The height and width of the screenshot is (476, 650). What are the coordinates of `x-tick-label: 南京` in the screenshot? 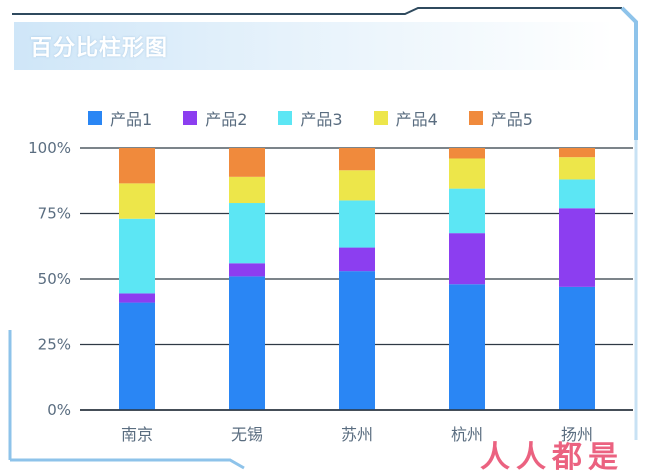 It's located at (137, 434).